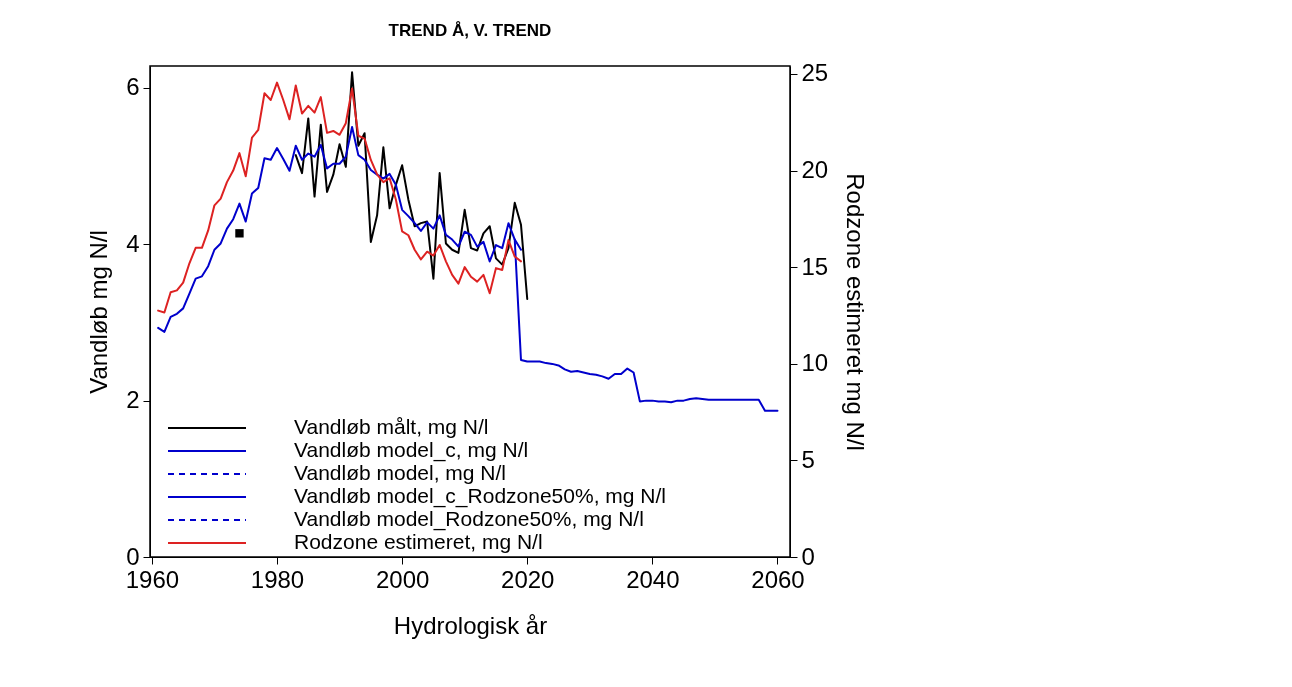  Describe the element at coordinates (480, 496) in the screenshot. I see `legend-label: Vandløb model_c_Rodzone50%, mg N/l` at that location.